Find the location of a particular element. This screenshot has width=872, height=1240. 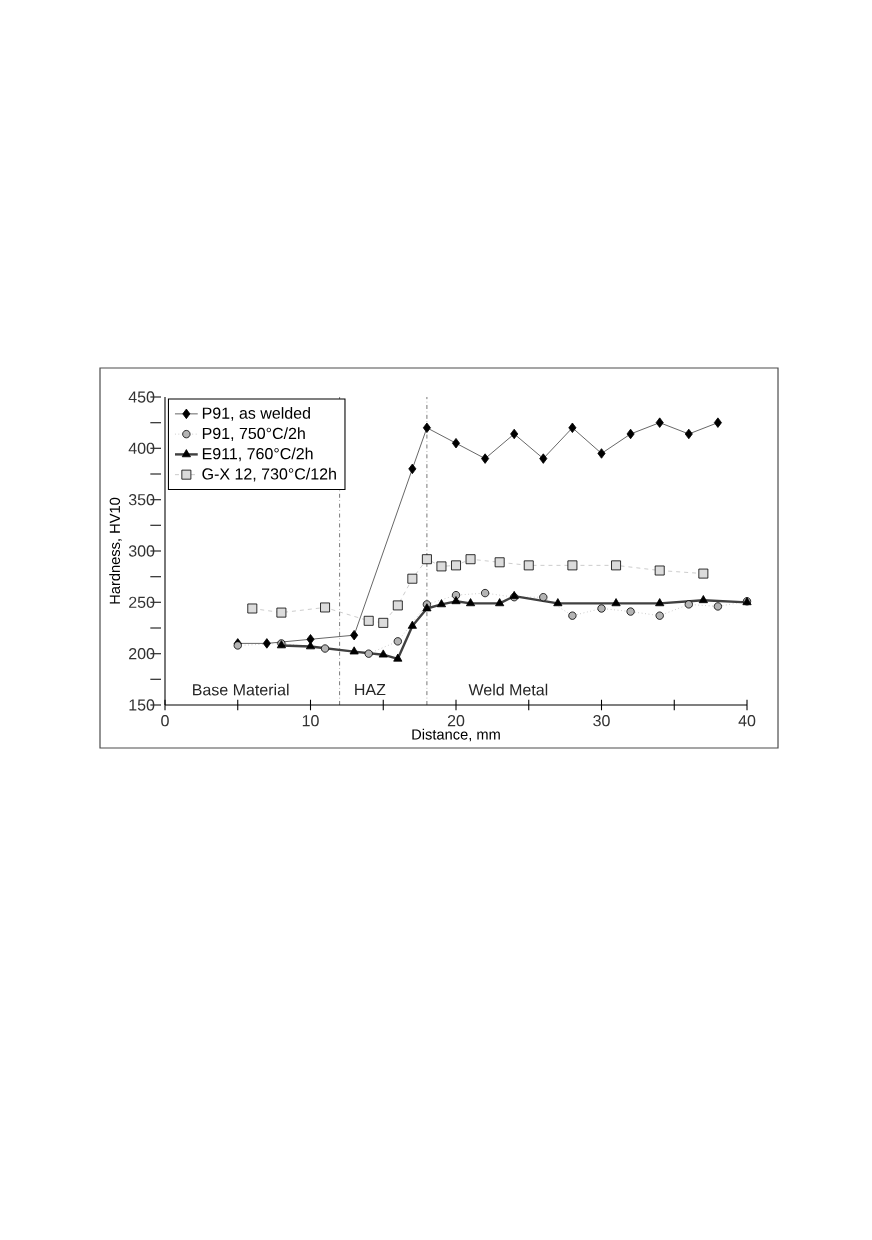

y-tick-label: 400 is located at coordinates (141, 448).